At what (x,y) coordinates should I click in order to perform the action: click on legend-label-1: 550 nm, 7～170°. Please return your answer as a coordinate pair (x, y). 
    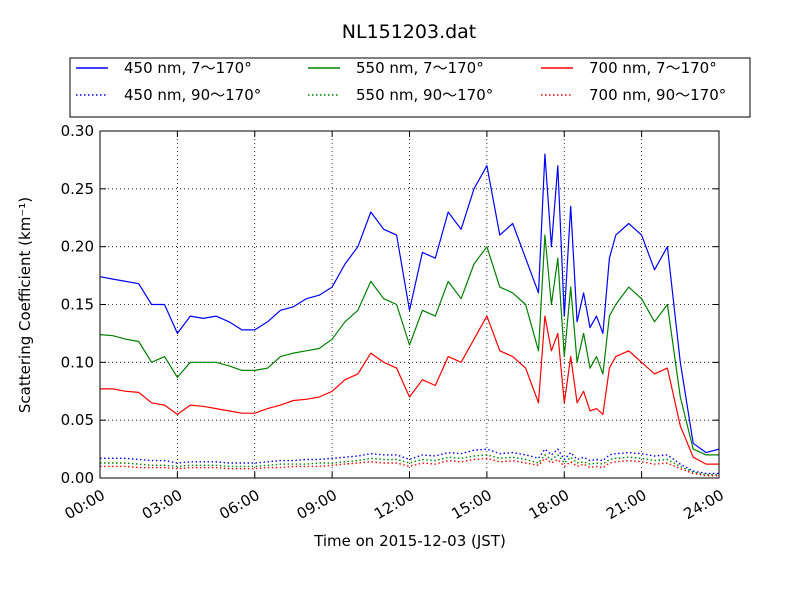
    Looking at the image, I should click on (420, 68).